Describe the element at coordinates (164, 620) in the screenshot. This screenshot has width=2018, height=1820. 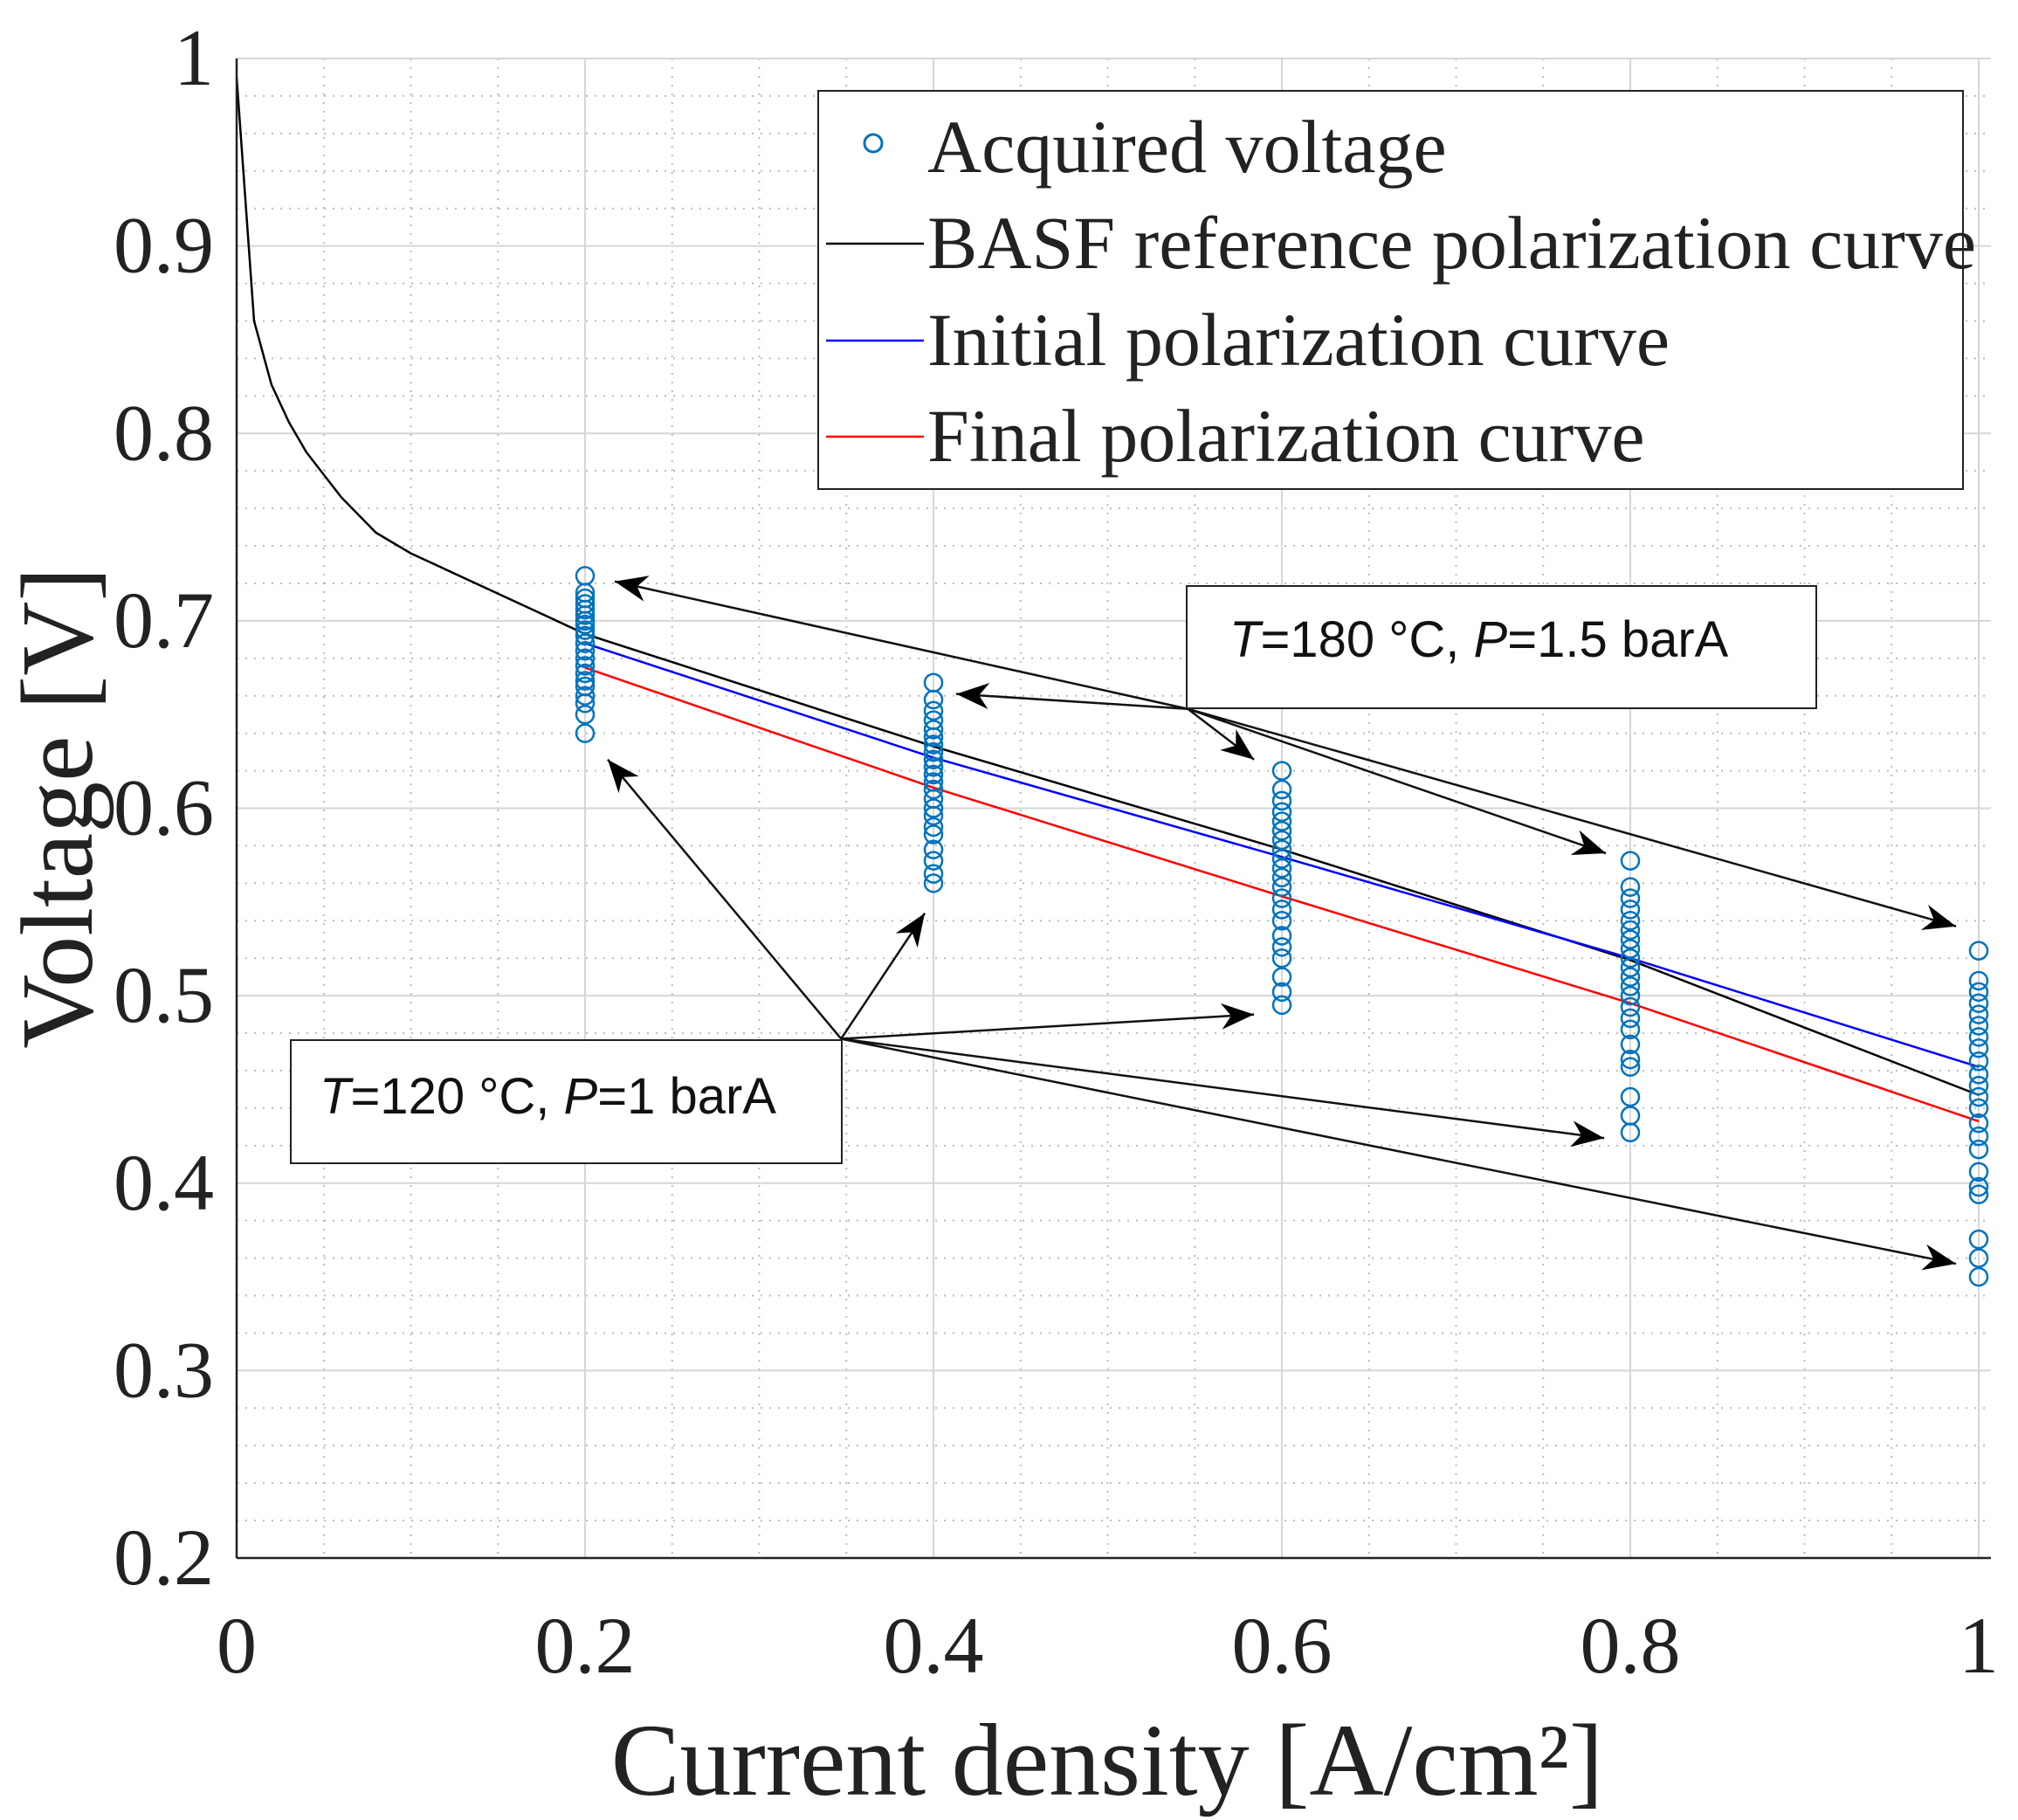
I see `y-tick-label: 0.7` at that location.